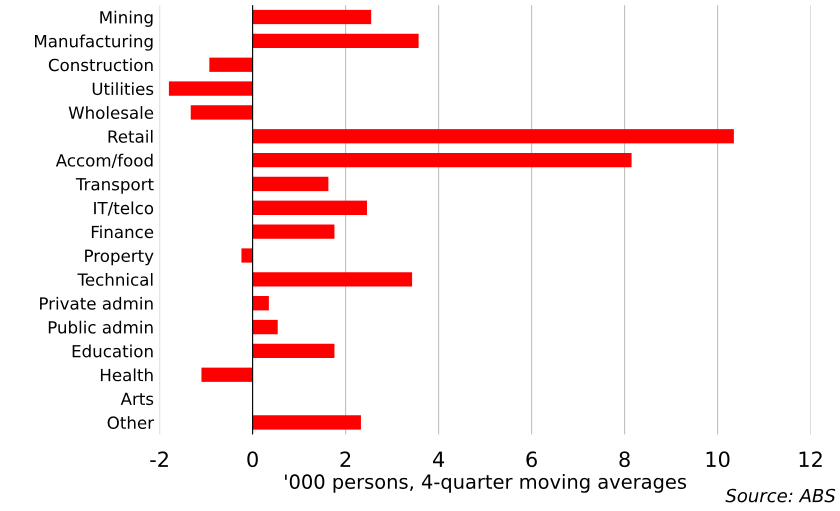 This screenshot has height=511, width=840. What do you see at coordinates (123, 89) in the screenshot?
I see `y-tick-label: Utilities` at bounding box center [123, 89].